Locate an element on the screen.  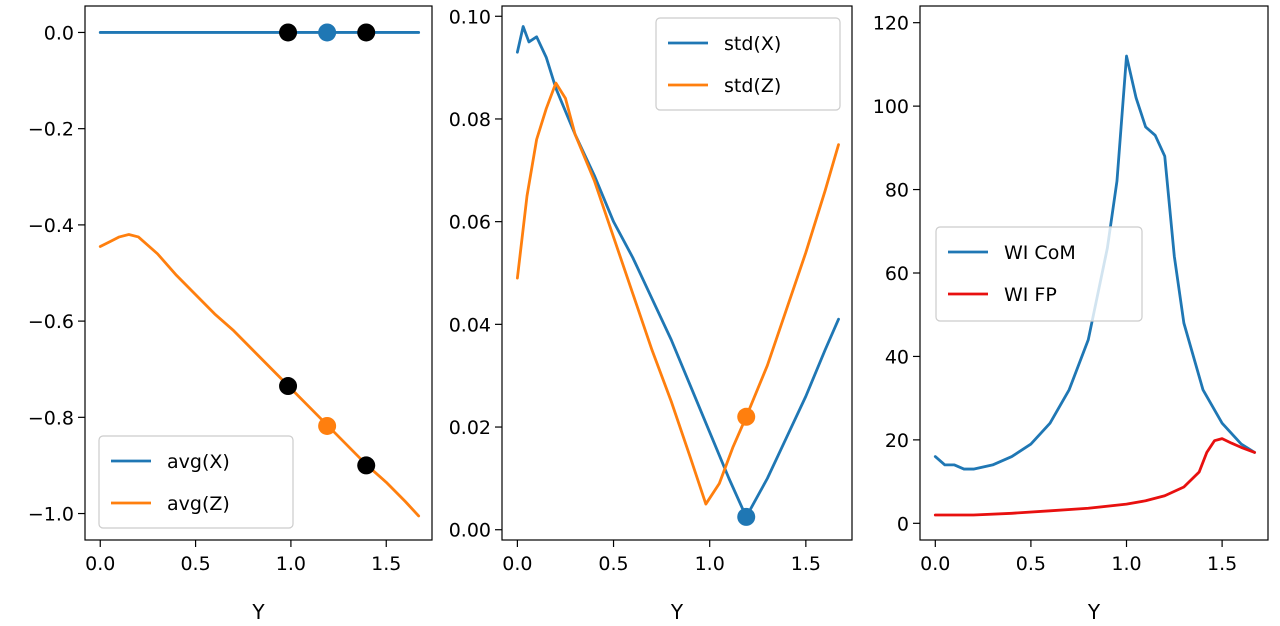
legend-label: avg(X) is located at coordinates (198, 462).